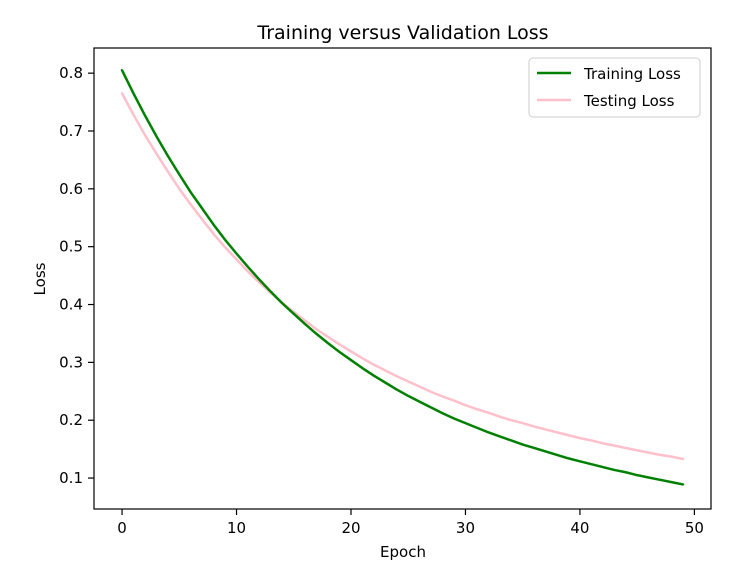  Describe the element at coordinates (579, 528) in the screenshot. I see `x-tick-label: 40` at that location.